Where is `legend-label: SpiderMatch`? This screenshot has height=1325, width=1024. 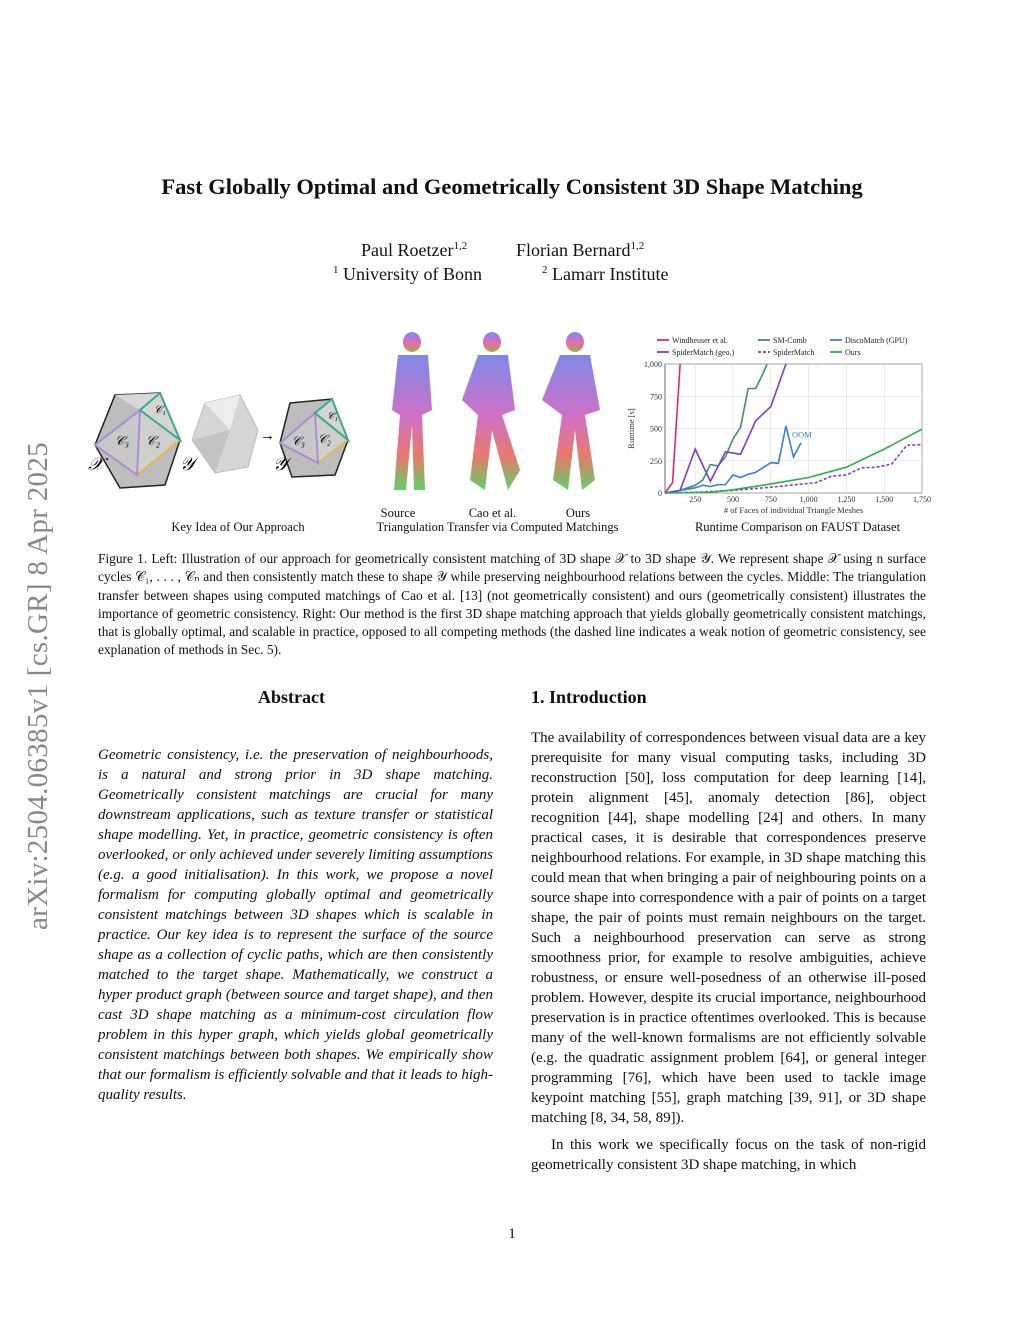 legend-label: SpiderMatch is located at coordinates (793, 352).